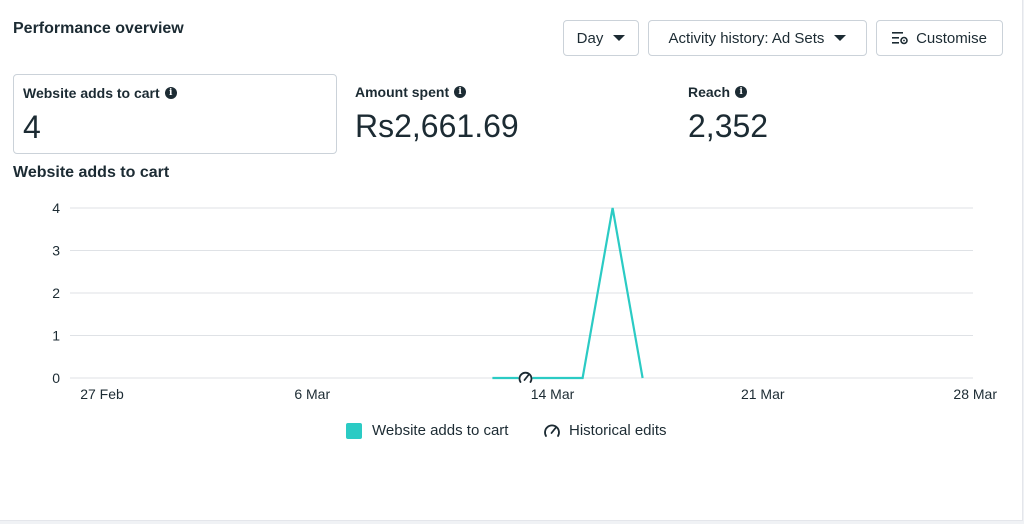  I want to click on metric-label-row: Reach i, so click(718, 92).